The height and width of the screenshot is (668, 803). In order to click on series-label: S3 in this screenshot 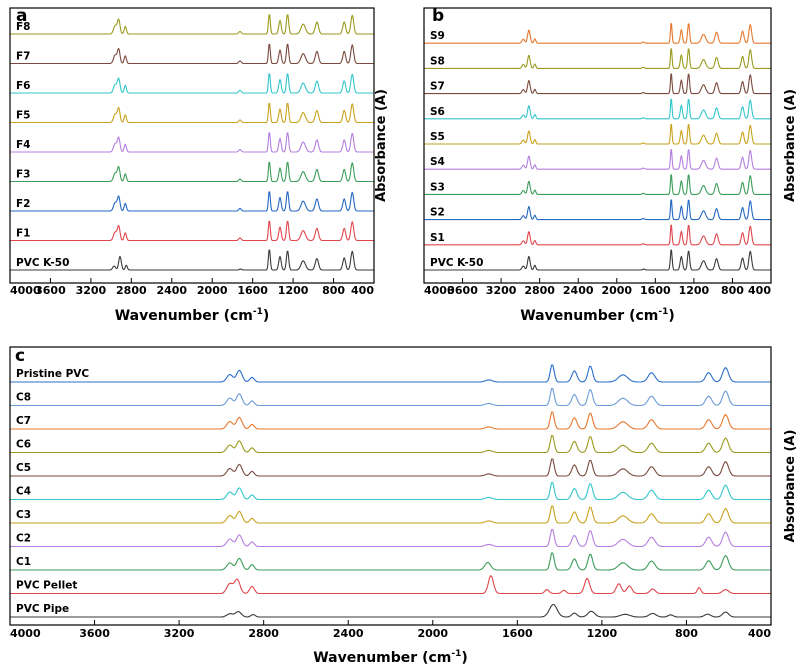, I will do `click(437, 187)`.